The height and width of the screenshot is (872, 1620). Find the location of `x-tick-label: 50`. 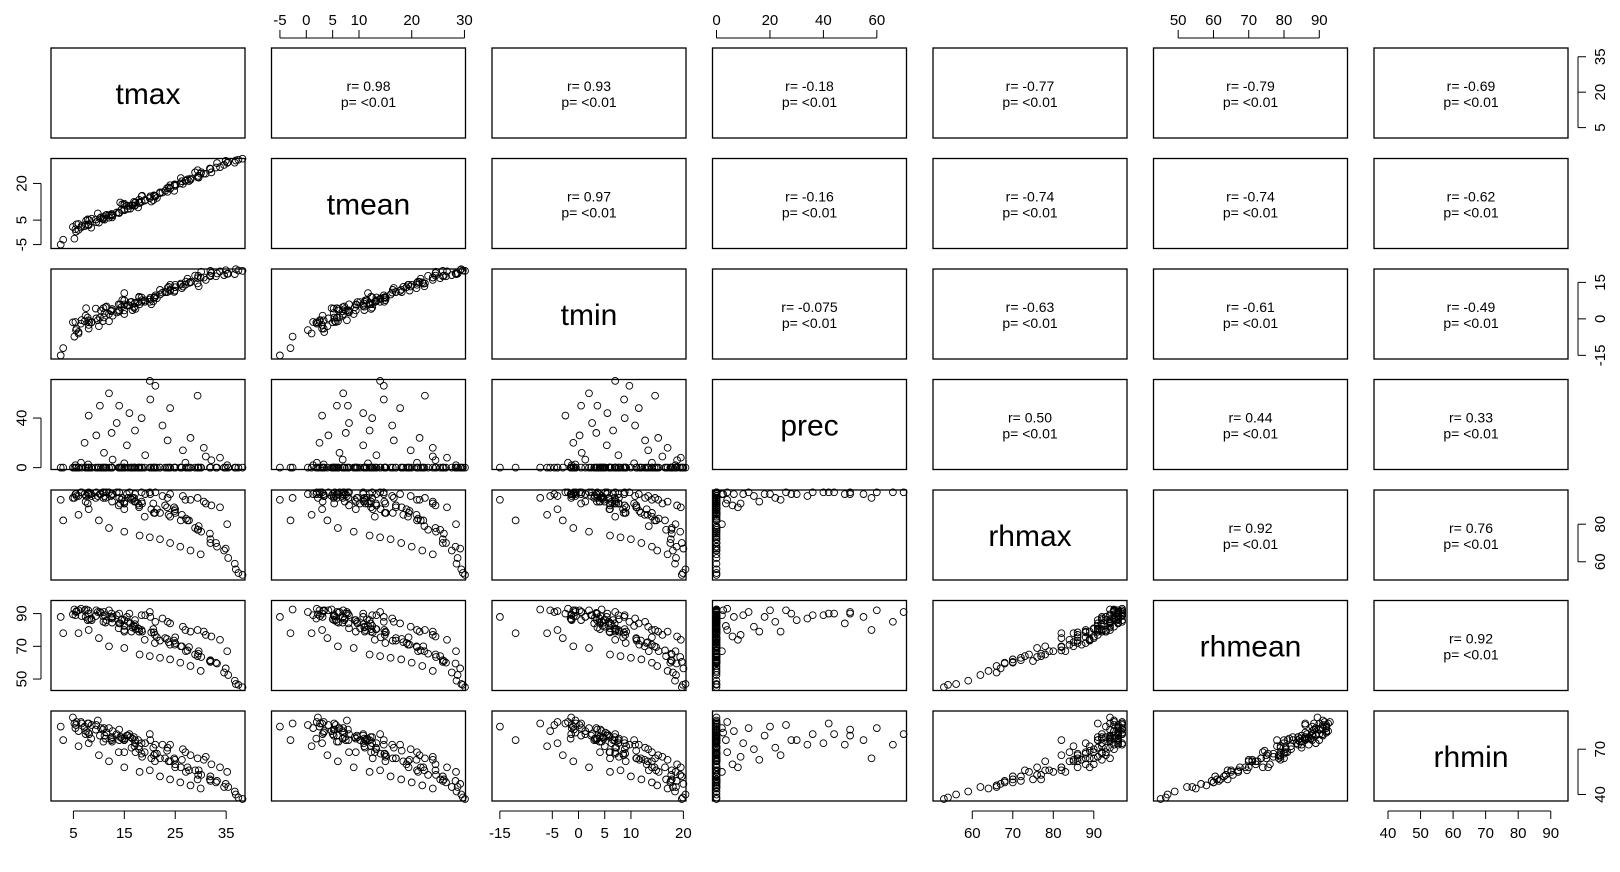

x-tick-label: 50 is located at coordinates (1420, 833).